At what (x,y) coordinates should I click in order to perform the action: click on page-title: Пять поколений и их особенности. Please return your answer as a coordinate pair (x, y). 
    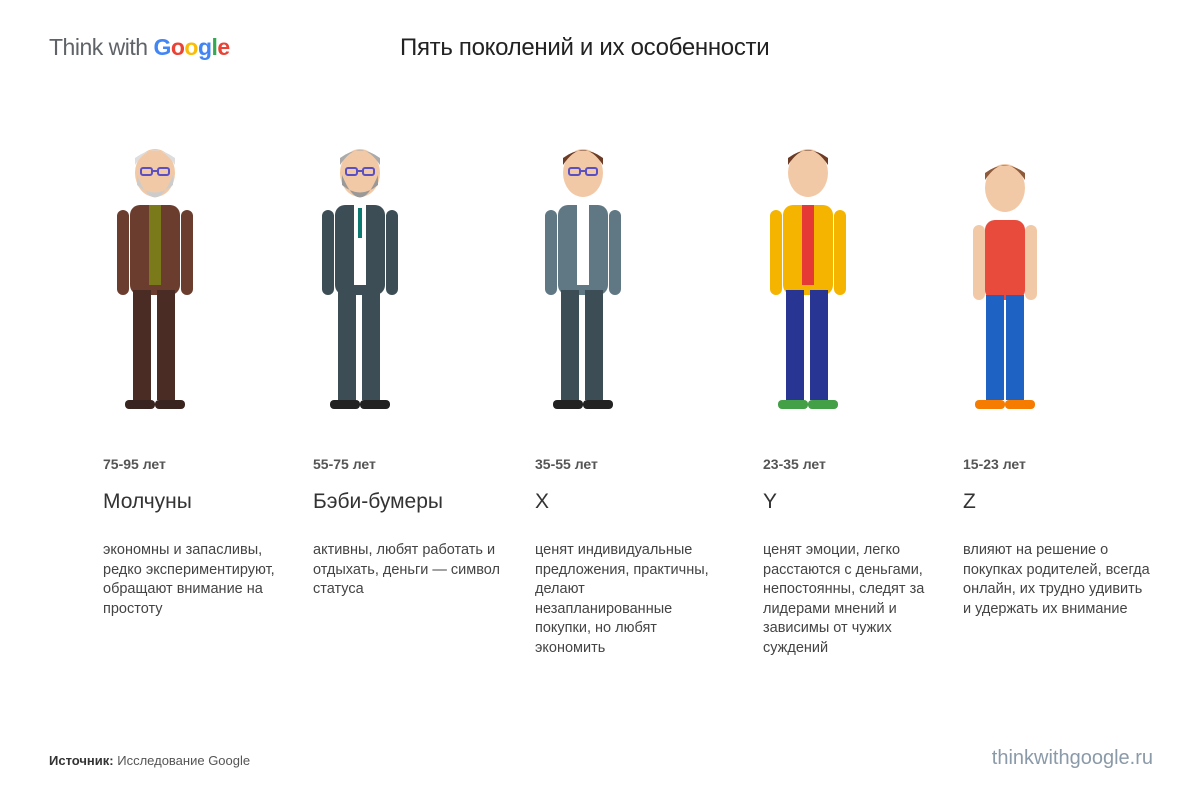
    Looking at the image, I should click on (585, 47).